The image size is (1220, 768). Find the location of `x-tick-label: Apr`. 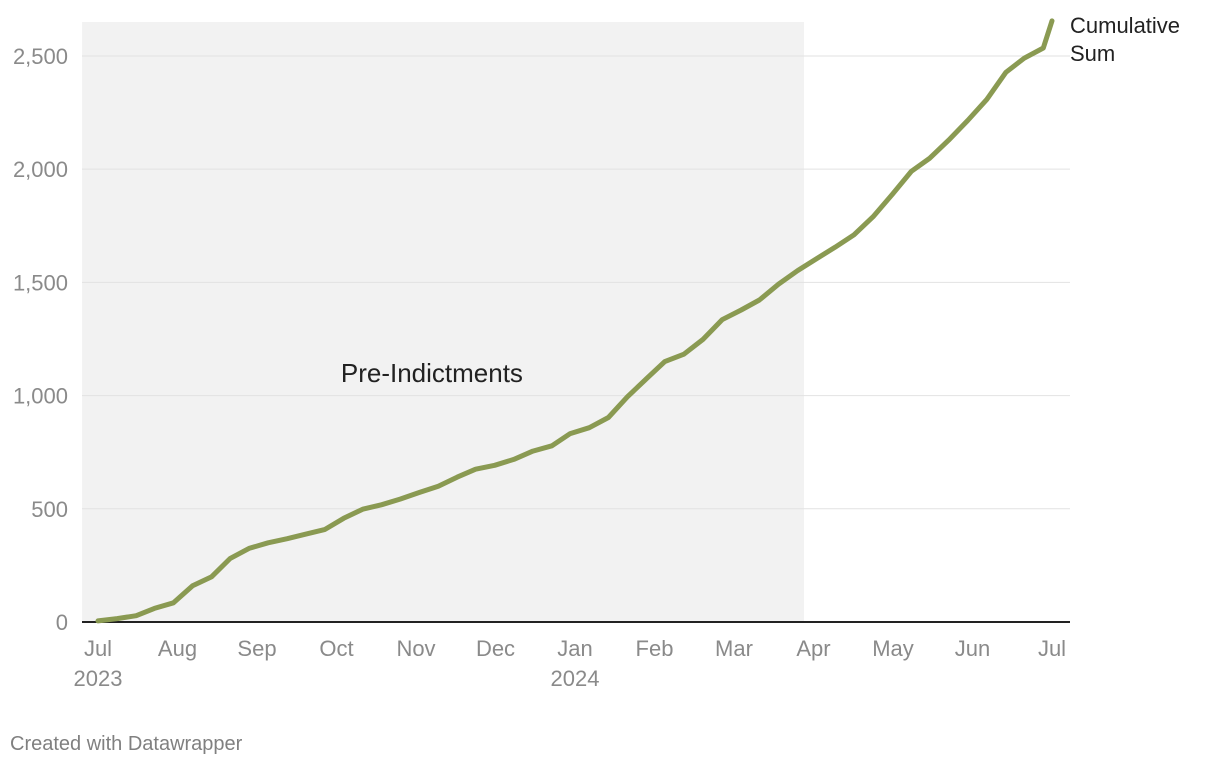

x-tick-label: Apr is located at coordinates (813, 648).